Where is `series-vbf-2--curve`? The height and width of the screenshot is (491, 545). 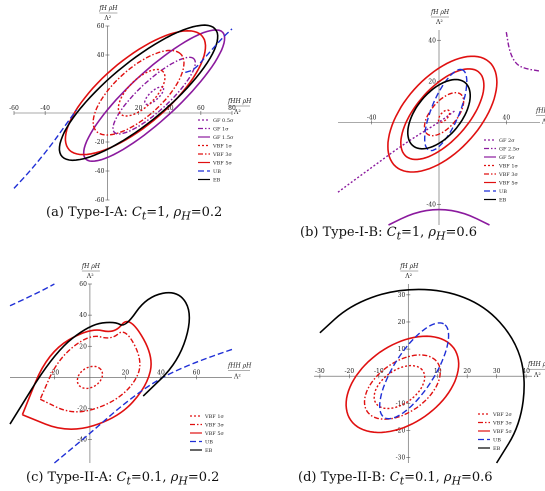
series-vbf-2--curve is located at coordinates (399, 387).